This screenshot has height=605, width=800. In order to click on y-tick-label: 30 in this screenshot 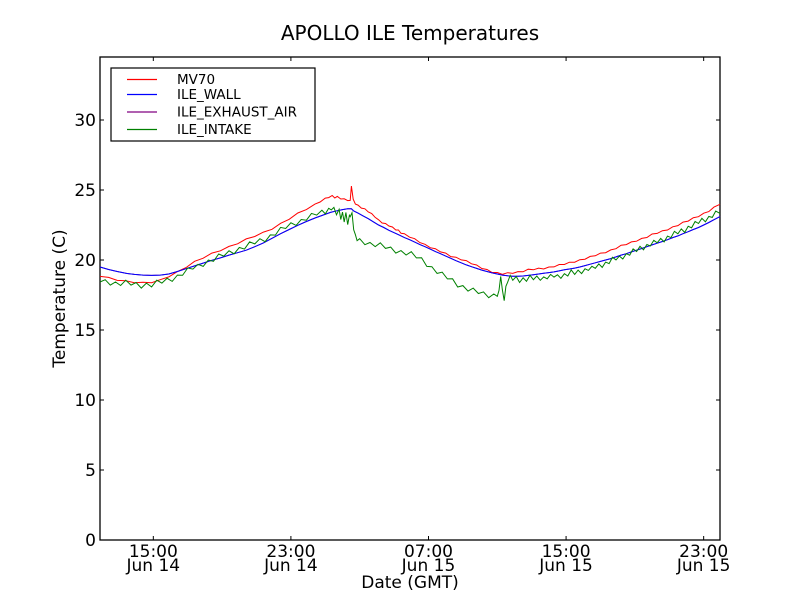, I will do `click(85, 121)`.